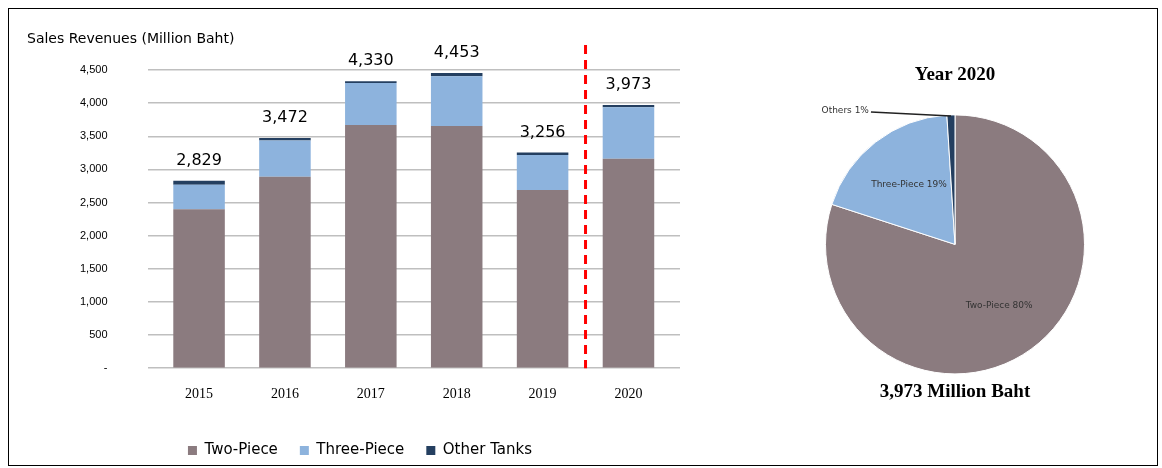 The image size is (1162, 468). Describe the element at coordinates (370, 394) in the screenshot. I see `x-tick-label: 2017` at that location.